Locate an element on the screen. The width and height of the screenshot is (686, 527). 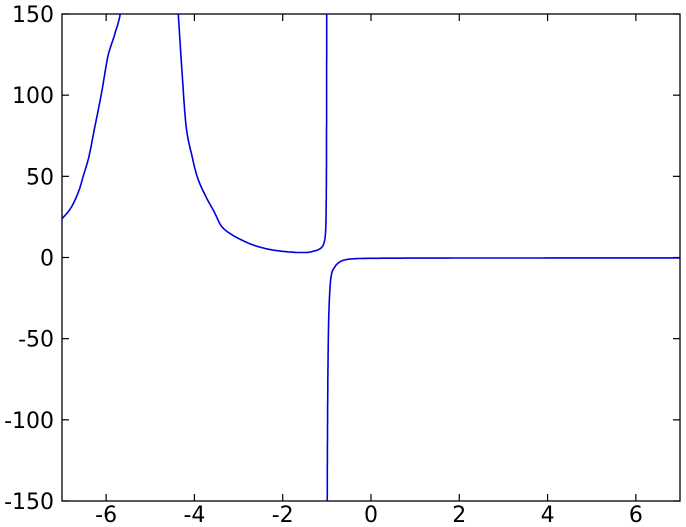
y-tick-label: -50 is located at coordinates (36, 340).